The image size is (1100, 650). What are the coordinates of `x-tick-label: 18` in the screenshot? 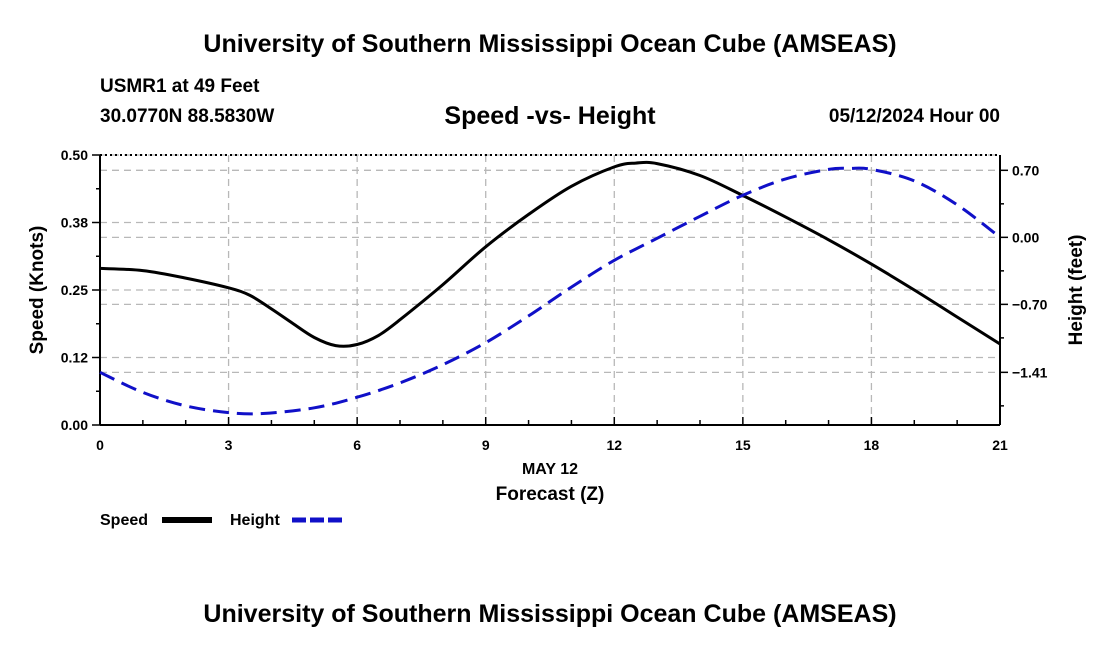 It's located at (872, 445).